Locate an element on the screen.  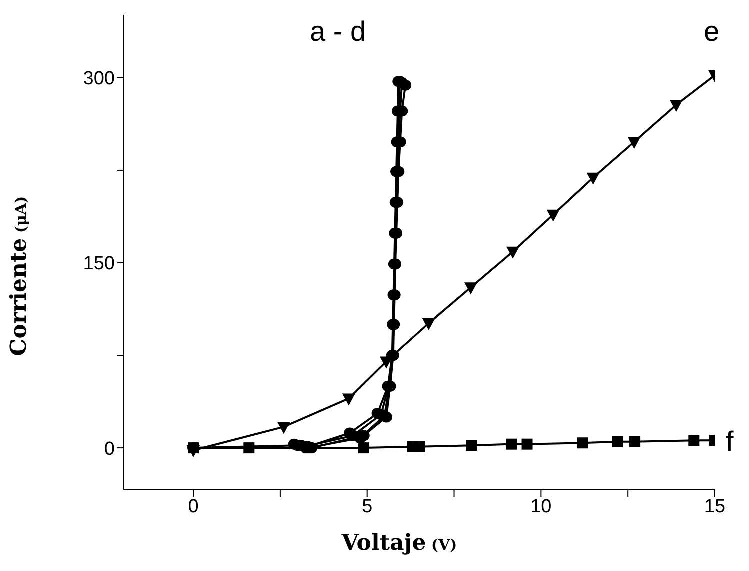
y-tick-label: 150 is located at coordinates (99, 264).